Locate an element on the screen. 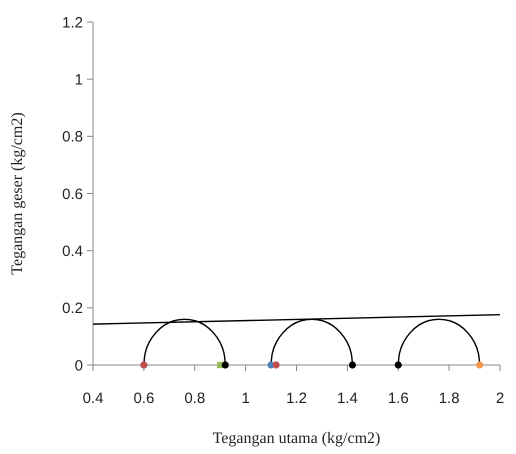  x-tick-label: 1.8 is located at coordinates (449, 398).